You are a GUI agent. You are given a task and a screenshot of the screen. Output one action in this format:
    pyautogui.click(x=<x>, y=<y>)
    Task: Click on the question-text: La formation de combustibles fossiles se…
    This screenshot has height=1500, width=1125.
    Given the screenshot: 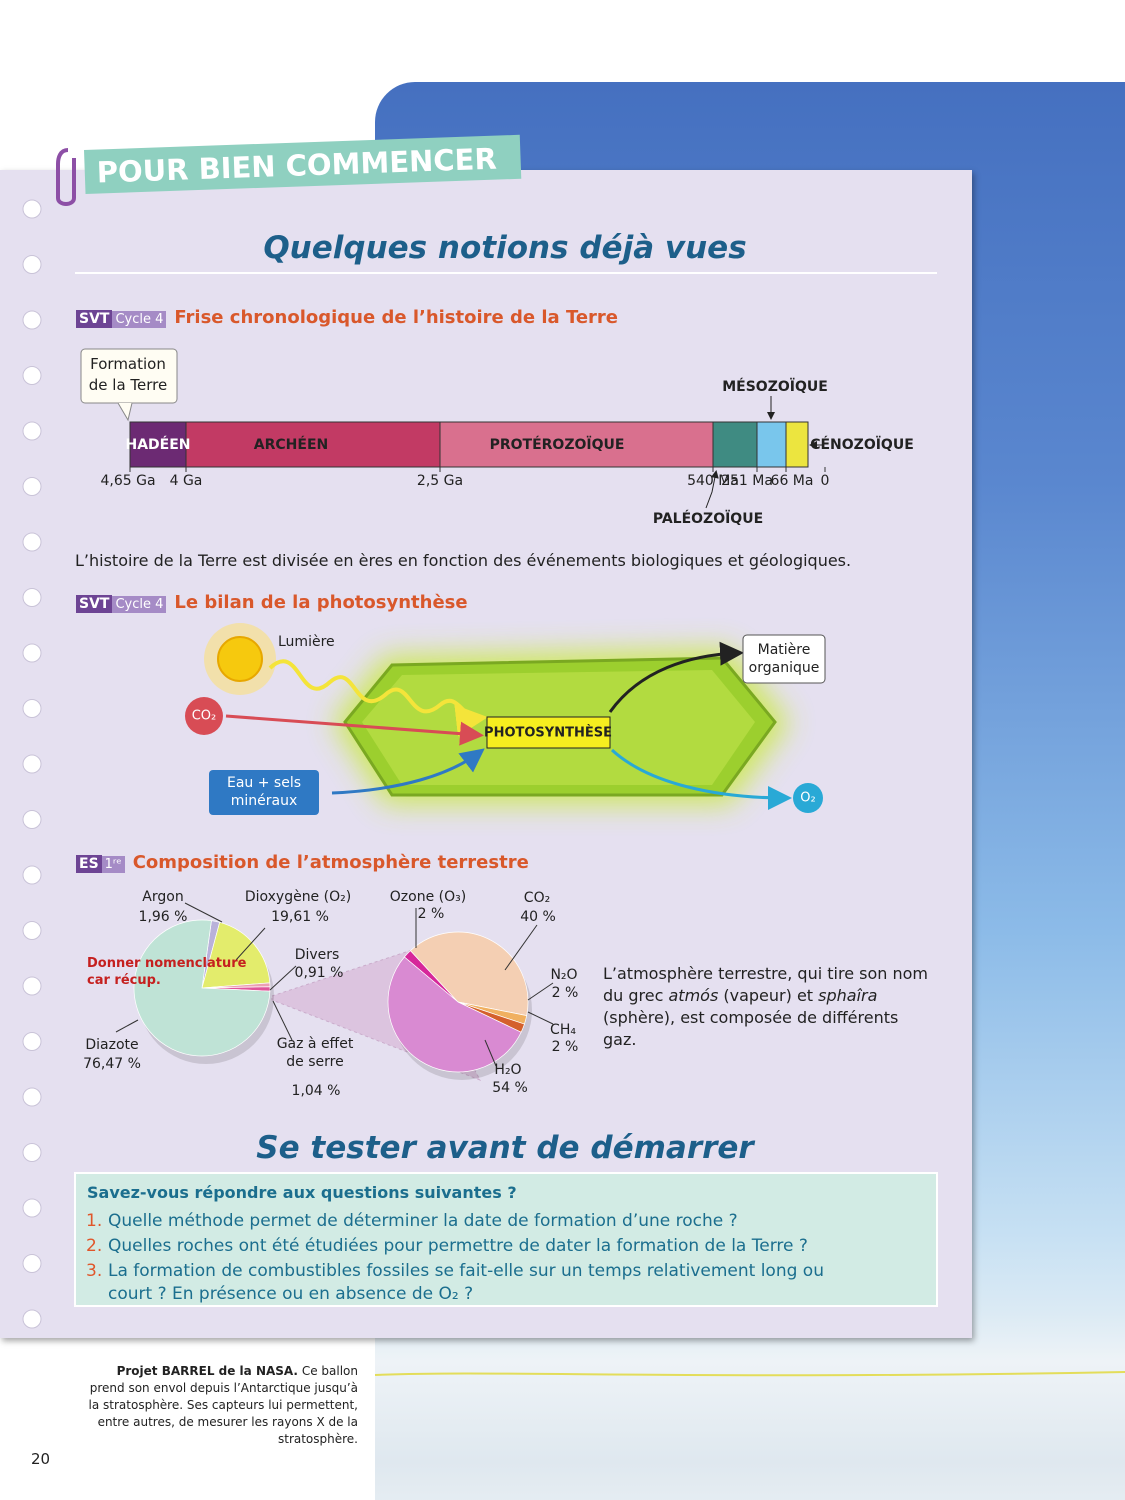 What is the action you would take?
    pyautogui.click(x=466, y=1282)
    